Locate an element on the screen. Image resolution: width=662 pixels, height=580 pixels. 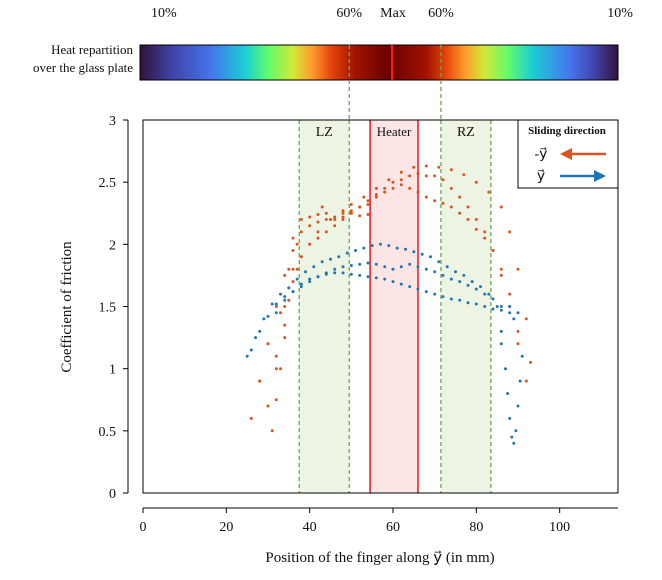
zone-label: Heater is located at coordinates (394, 131).